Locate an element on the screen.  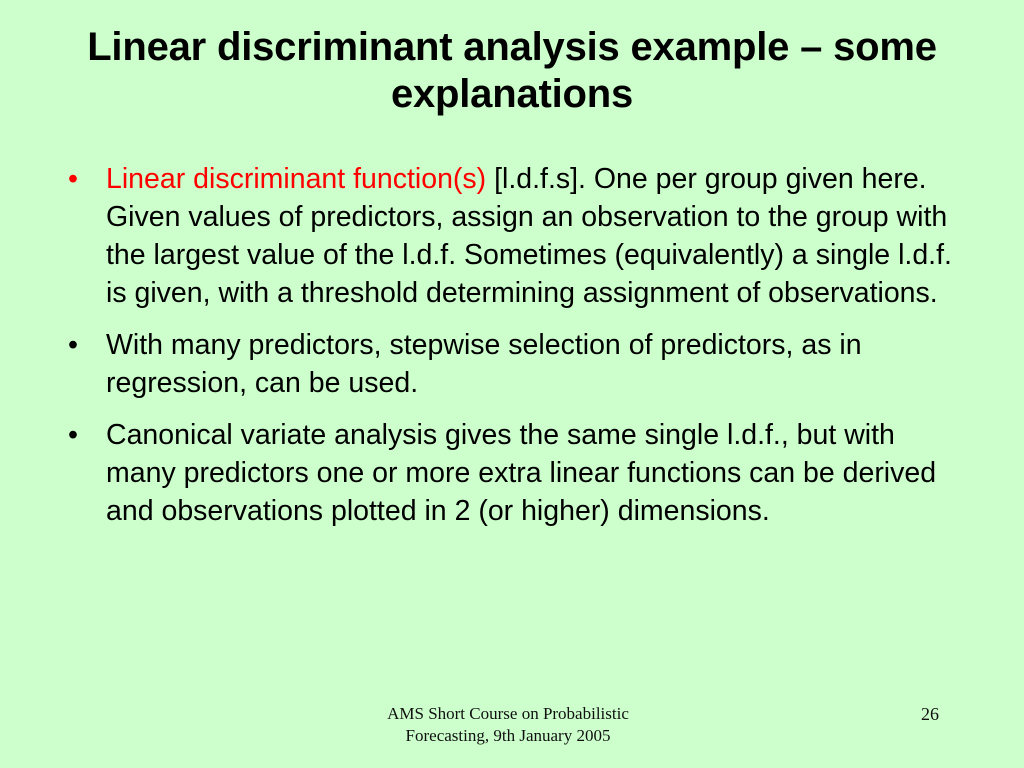
footer-line-1: AMS Short Course on Probabilistic is located at coordinates (508, 713).